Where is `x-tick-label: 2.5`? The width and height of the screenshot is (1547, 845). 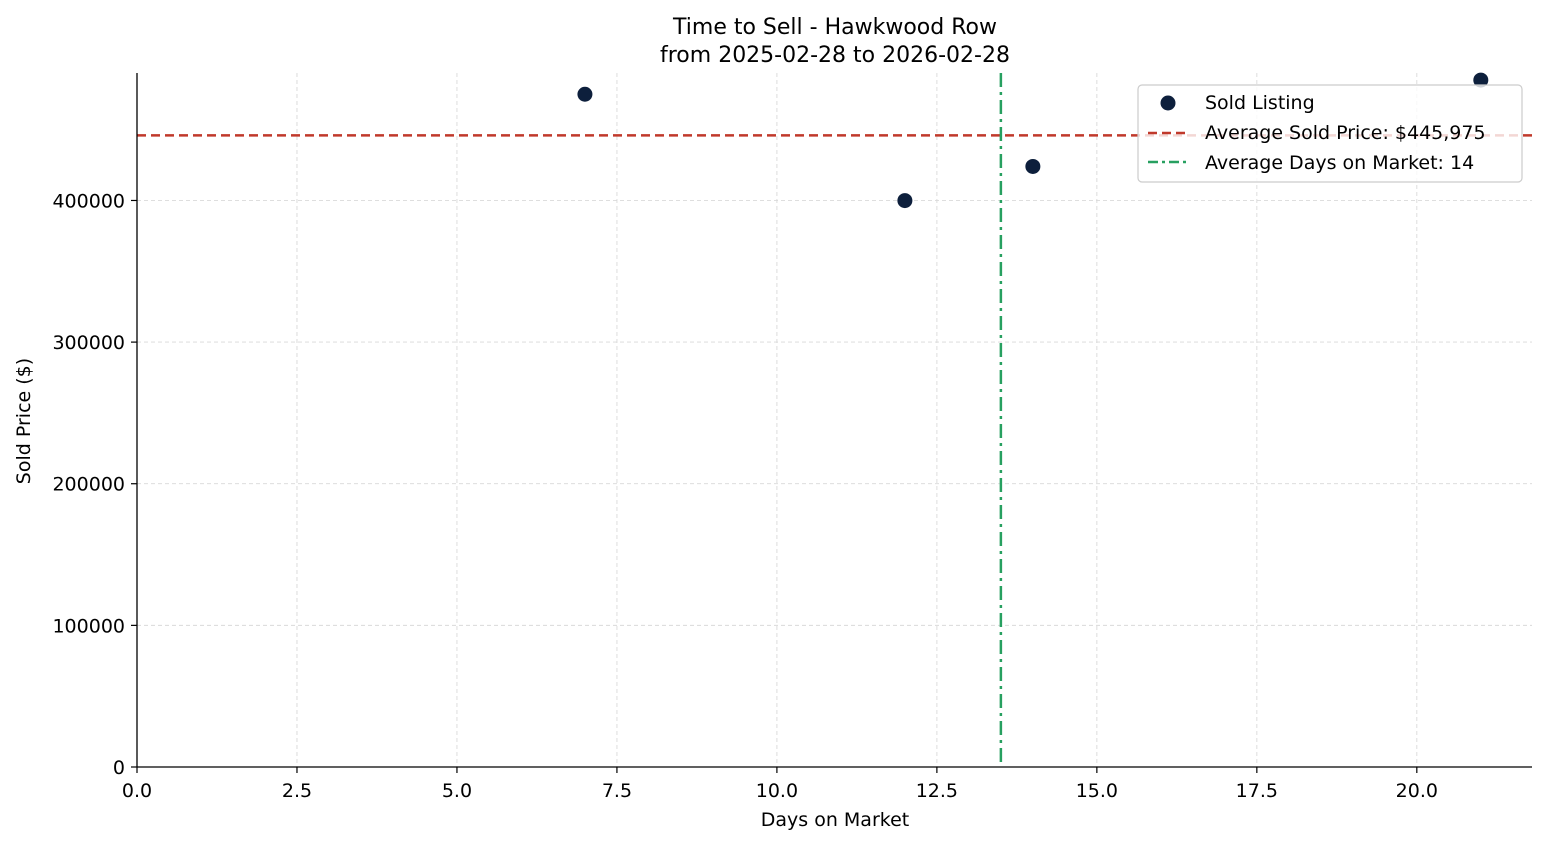
x-tick-label: 2.5 is located at coordinates (297, 791).